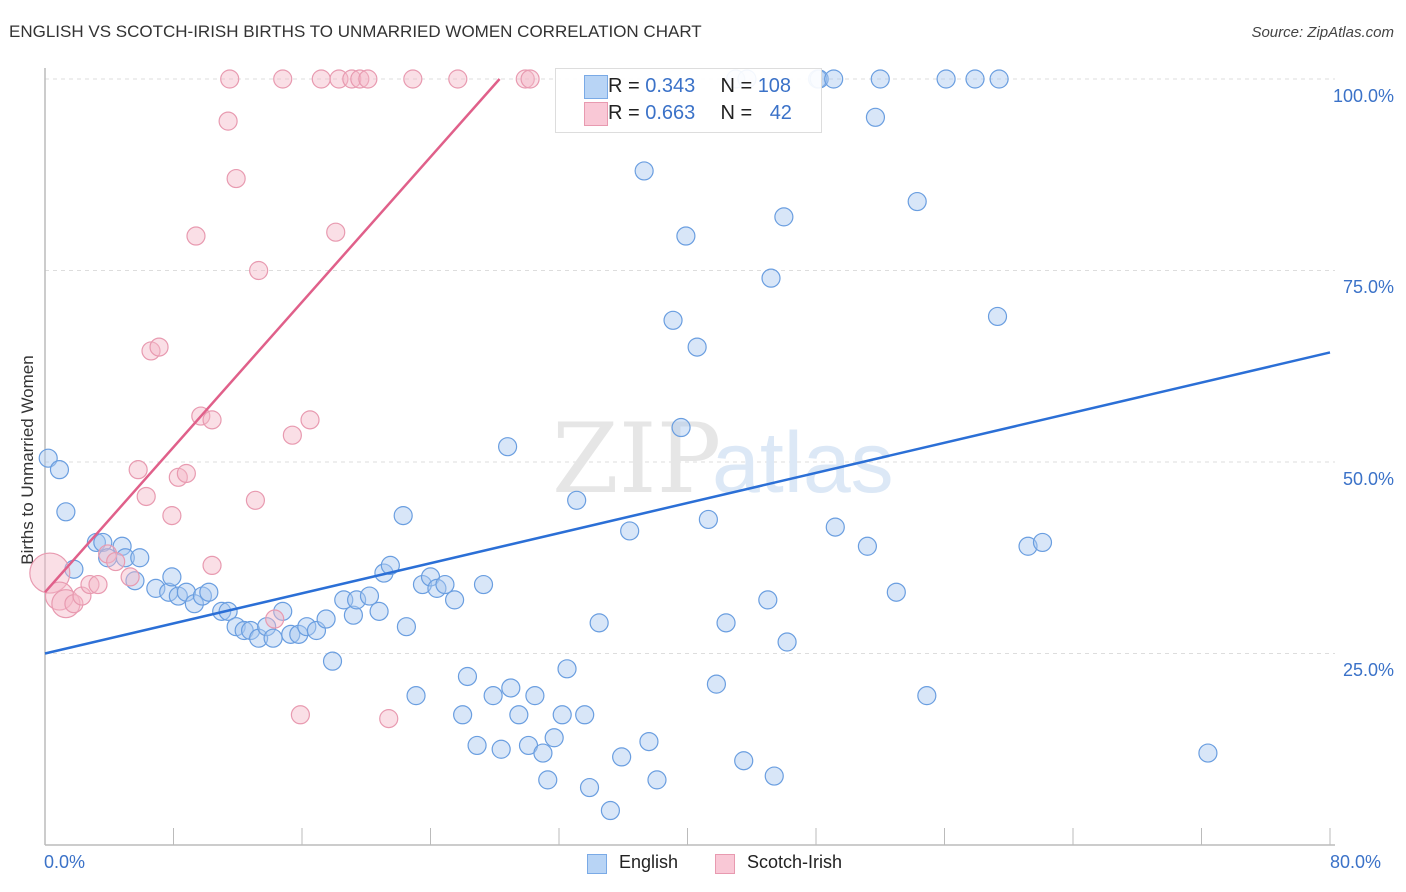  What do you see at coordinates (803, 463) in the screenshot?
I see `watermark-atlas: atlas` at bounding box center [803, 463].